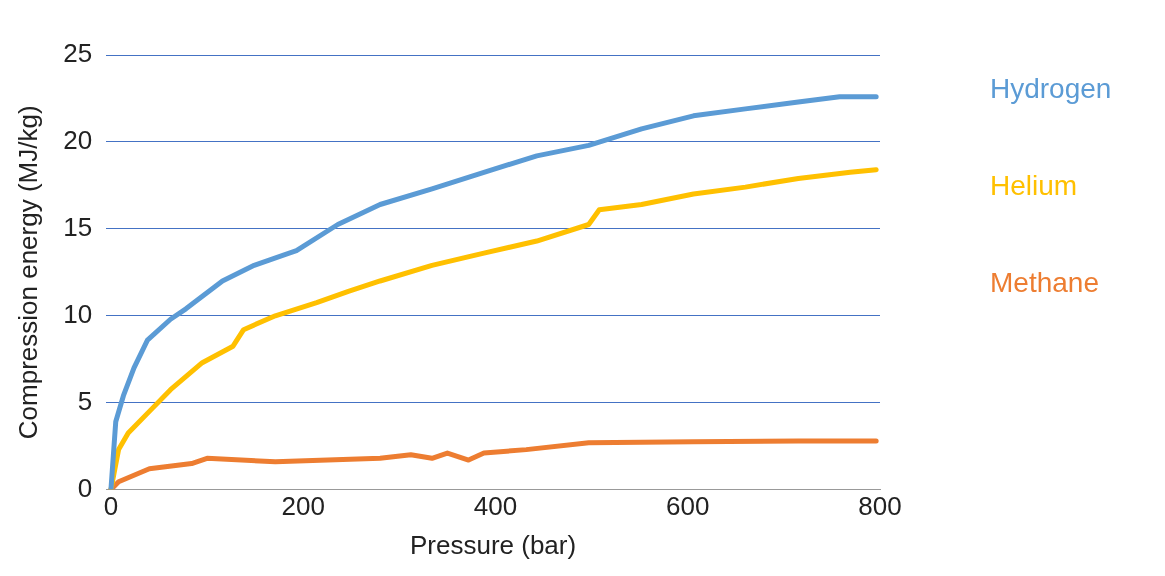  Describe the element at coordinates (85, 487) in the screenshot. I see `y-tick-label: 0` at that location.